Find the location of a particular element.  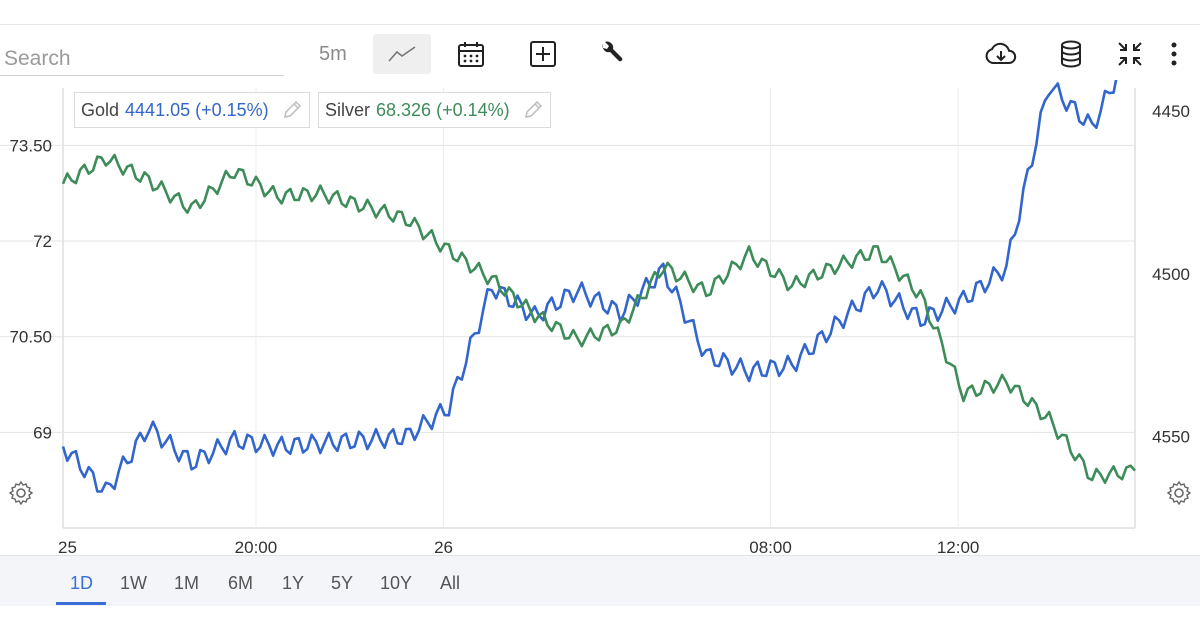

range-selector-bar: 1D 1W 1M 6M 1Y 5Y 10Y All is located at coordinates (600, 580).